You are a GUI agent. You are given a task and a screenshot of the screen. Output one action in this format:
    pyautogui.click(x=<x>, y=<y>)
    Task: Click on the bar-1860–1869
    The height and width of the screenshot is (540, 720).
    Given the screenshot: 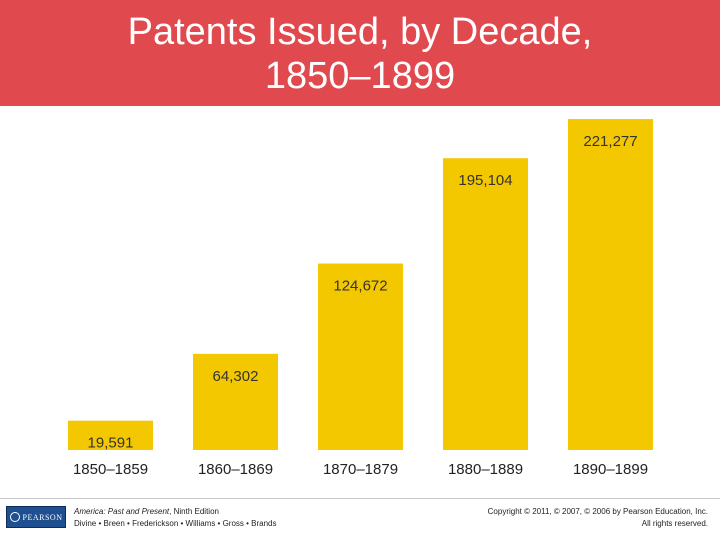 What is the action you would take?
    pyautogui.click(x=235, y=401)
    